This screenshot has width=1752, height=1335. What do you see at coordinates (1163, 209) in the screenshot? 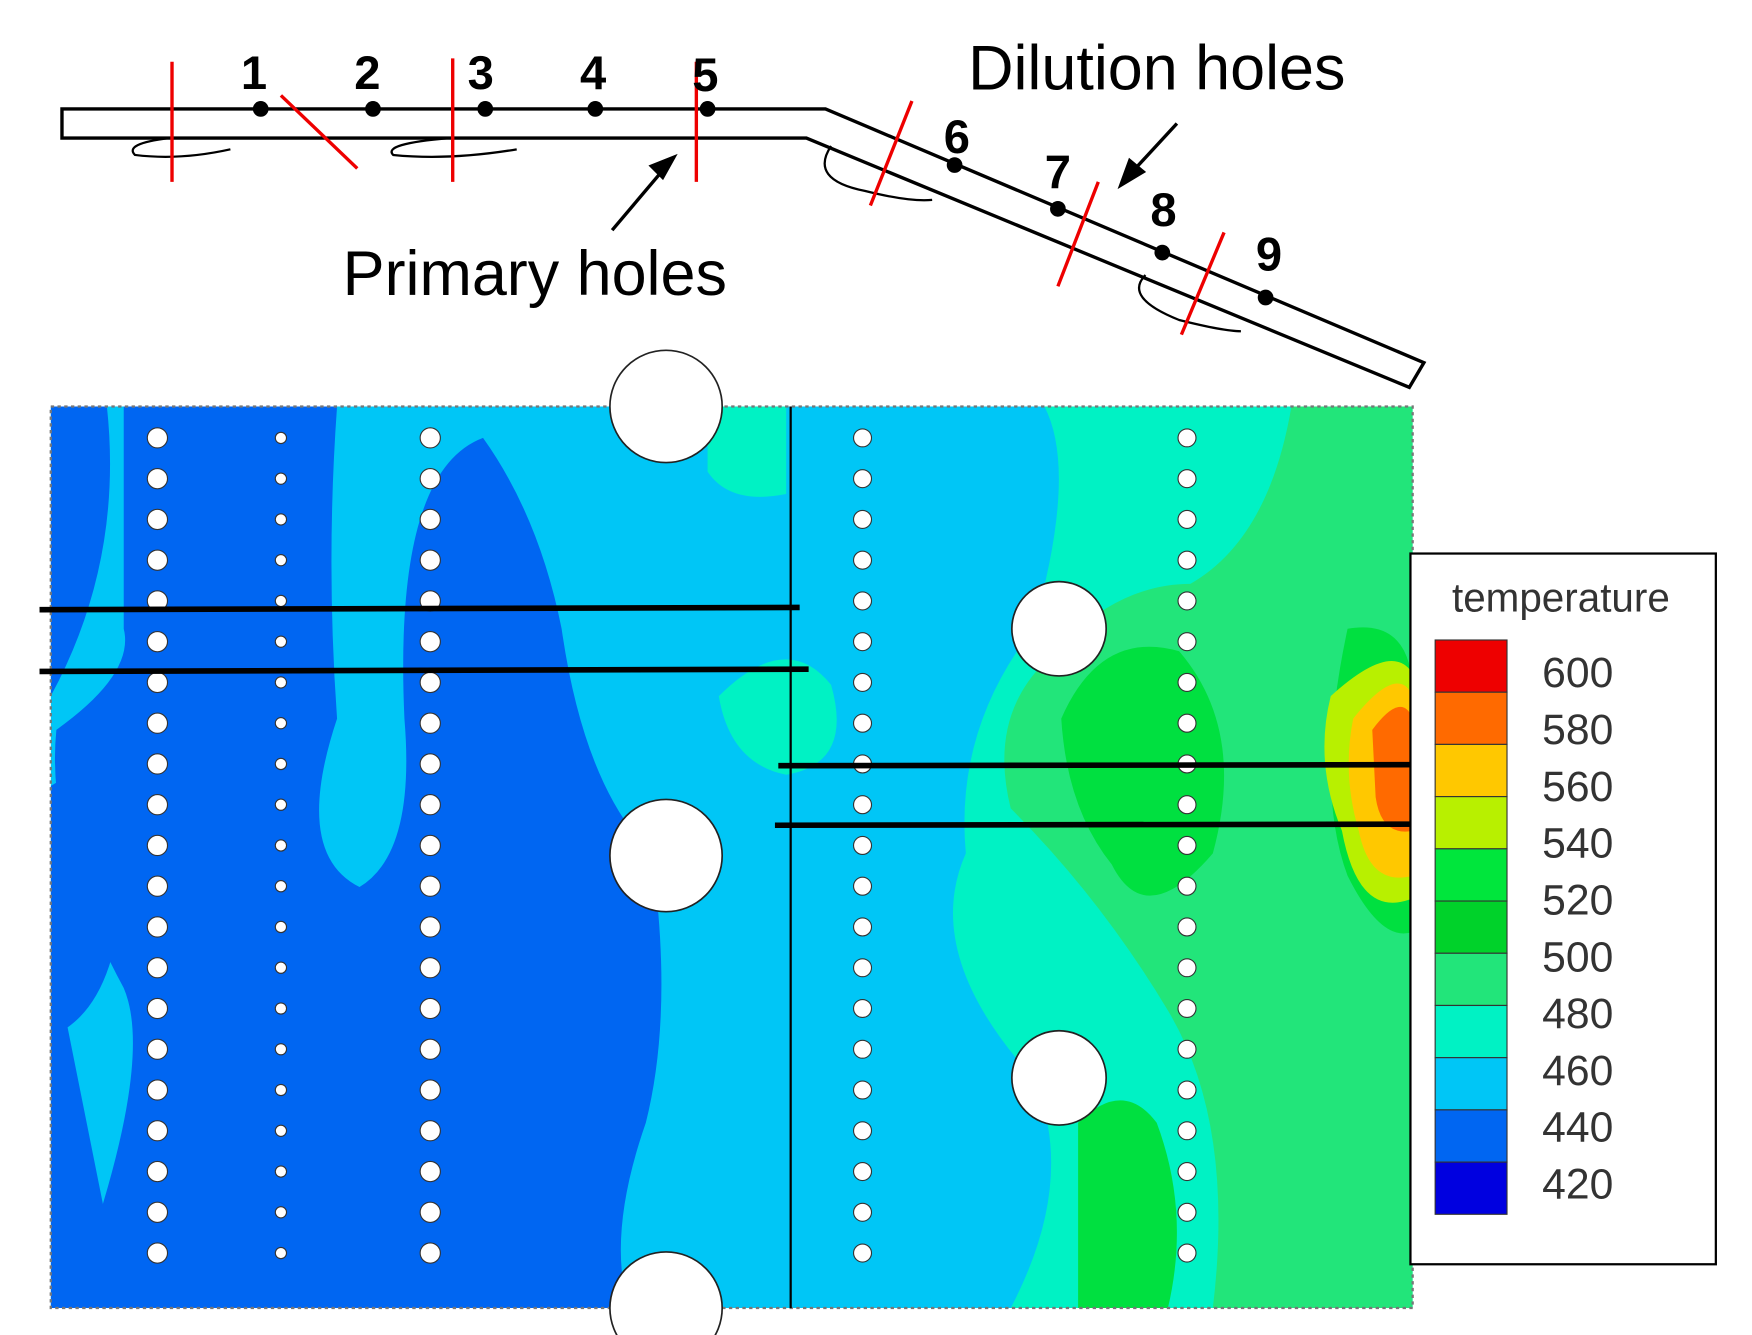
I see `station-label: 8` at bounding box center [1163, 209].